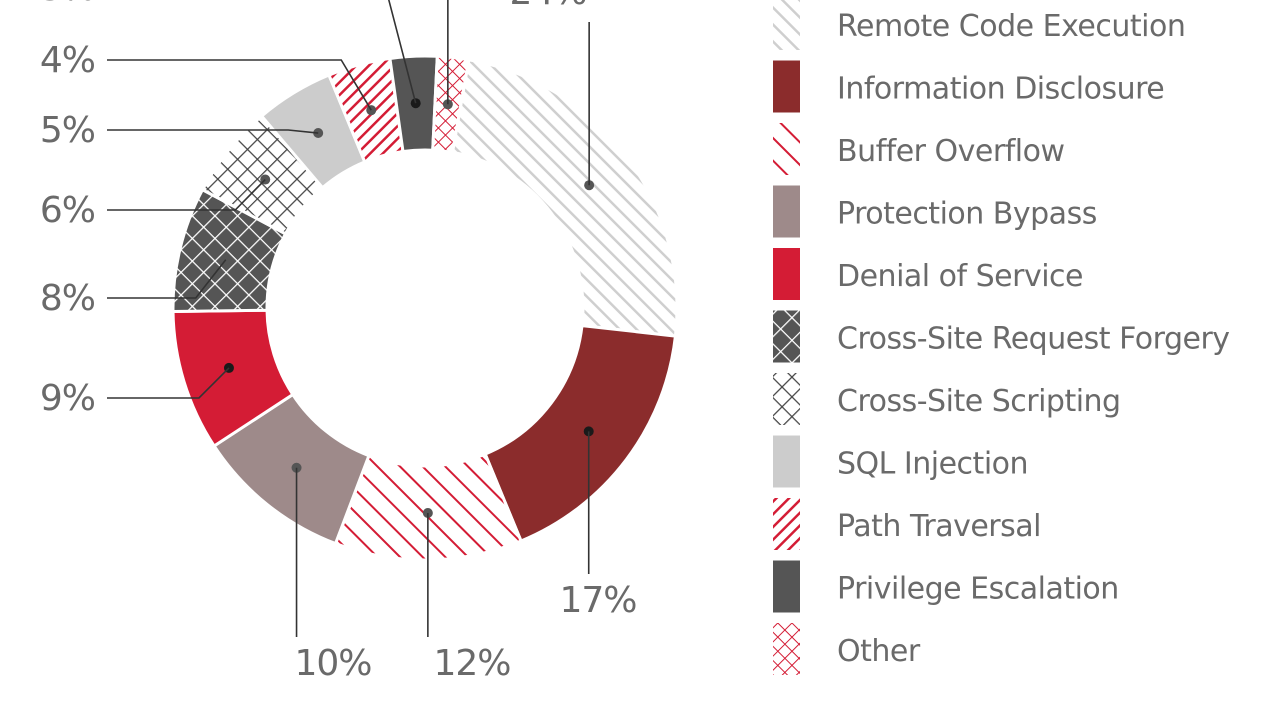  What do you see at coordinates (1011, 26) in the screenshot?
I see `legend-label-remote-code-execution: Remote Code Execution` at bounding box center [1011, 26].